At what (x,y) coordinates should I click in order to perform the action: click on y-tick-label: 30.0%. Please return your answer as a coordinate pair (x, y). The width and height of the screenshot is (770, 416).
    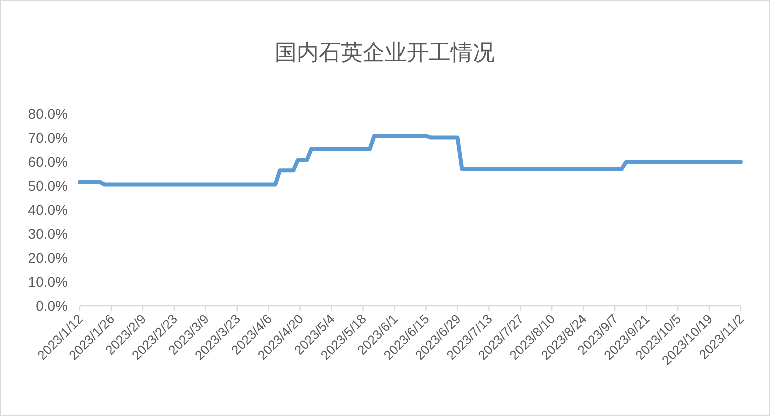
    Looking at the image, I should click on (48, 234).